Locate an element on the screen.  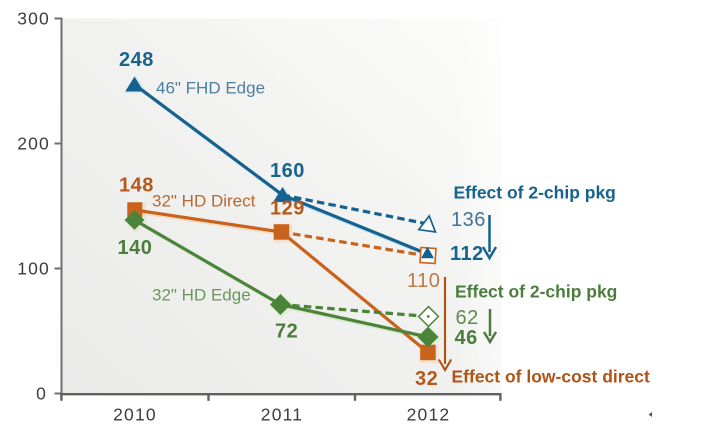
svg-text: 32" HD Edge is located at coordinates (201, 295).